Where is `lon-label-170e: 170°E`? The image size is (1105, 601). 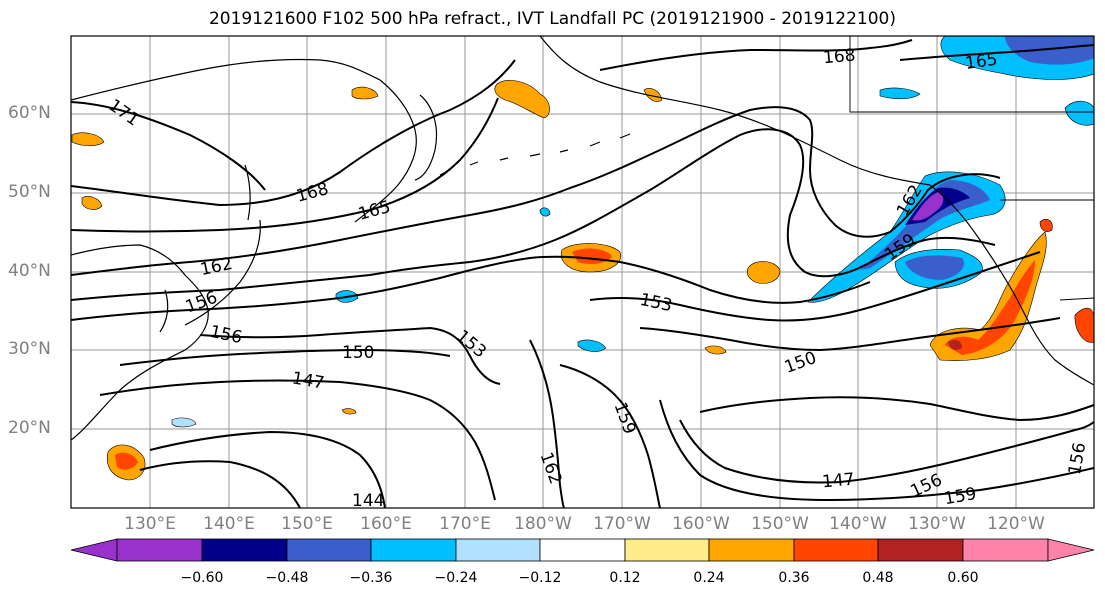
lon-label-170e: 170°E is located at coordinates (465, 524).